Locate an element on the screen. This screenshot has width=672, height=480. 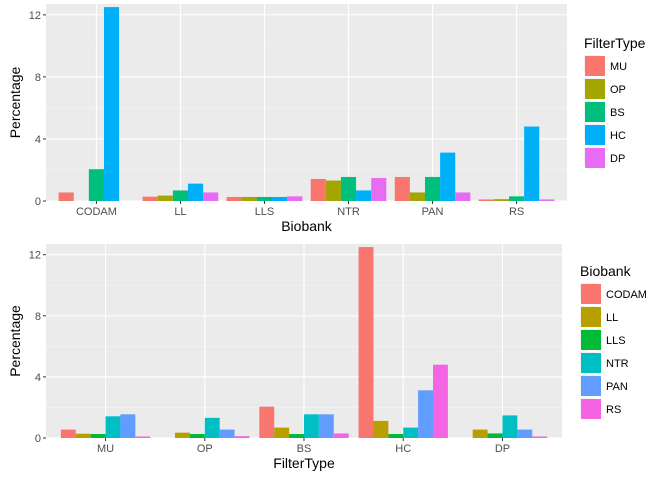
bar-lls-dp is located at coordinates (495, 435).